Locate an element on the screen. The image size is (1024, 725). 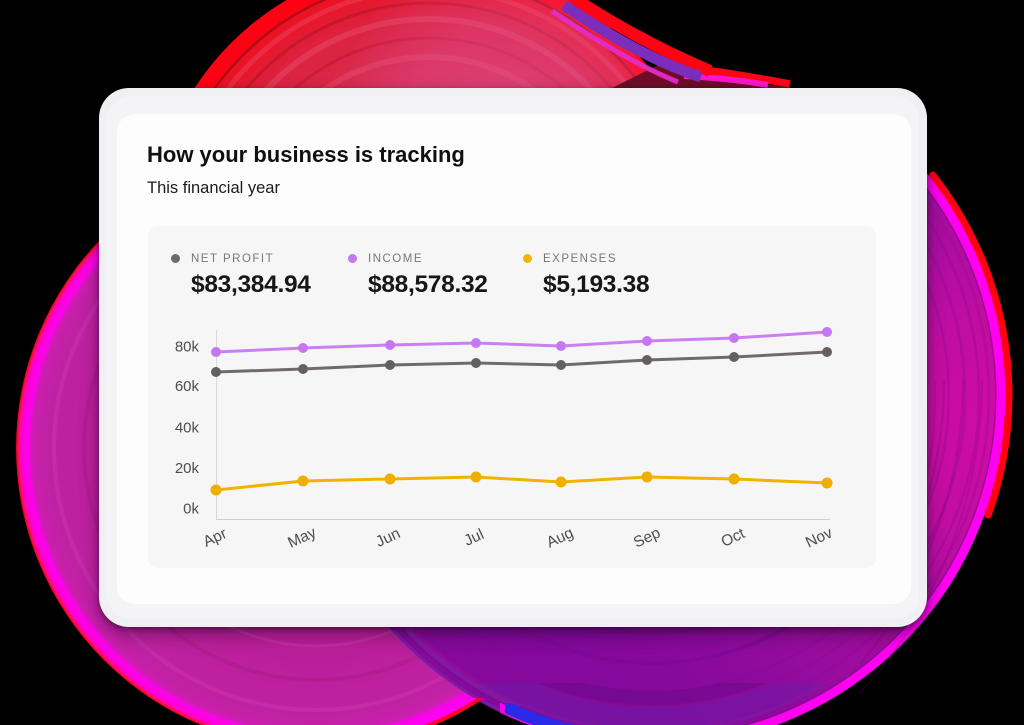
svg-text: 0k is located at coordinates (191, 509).